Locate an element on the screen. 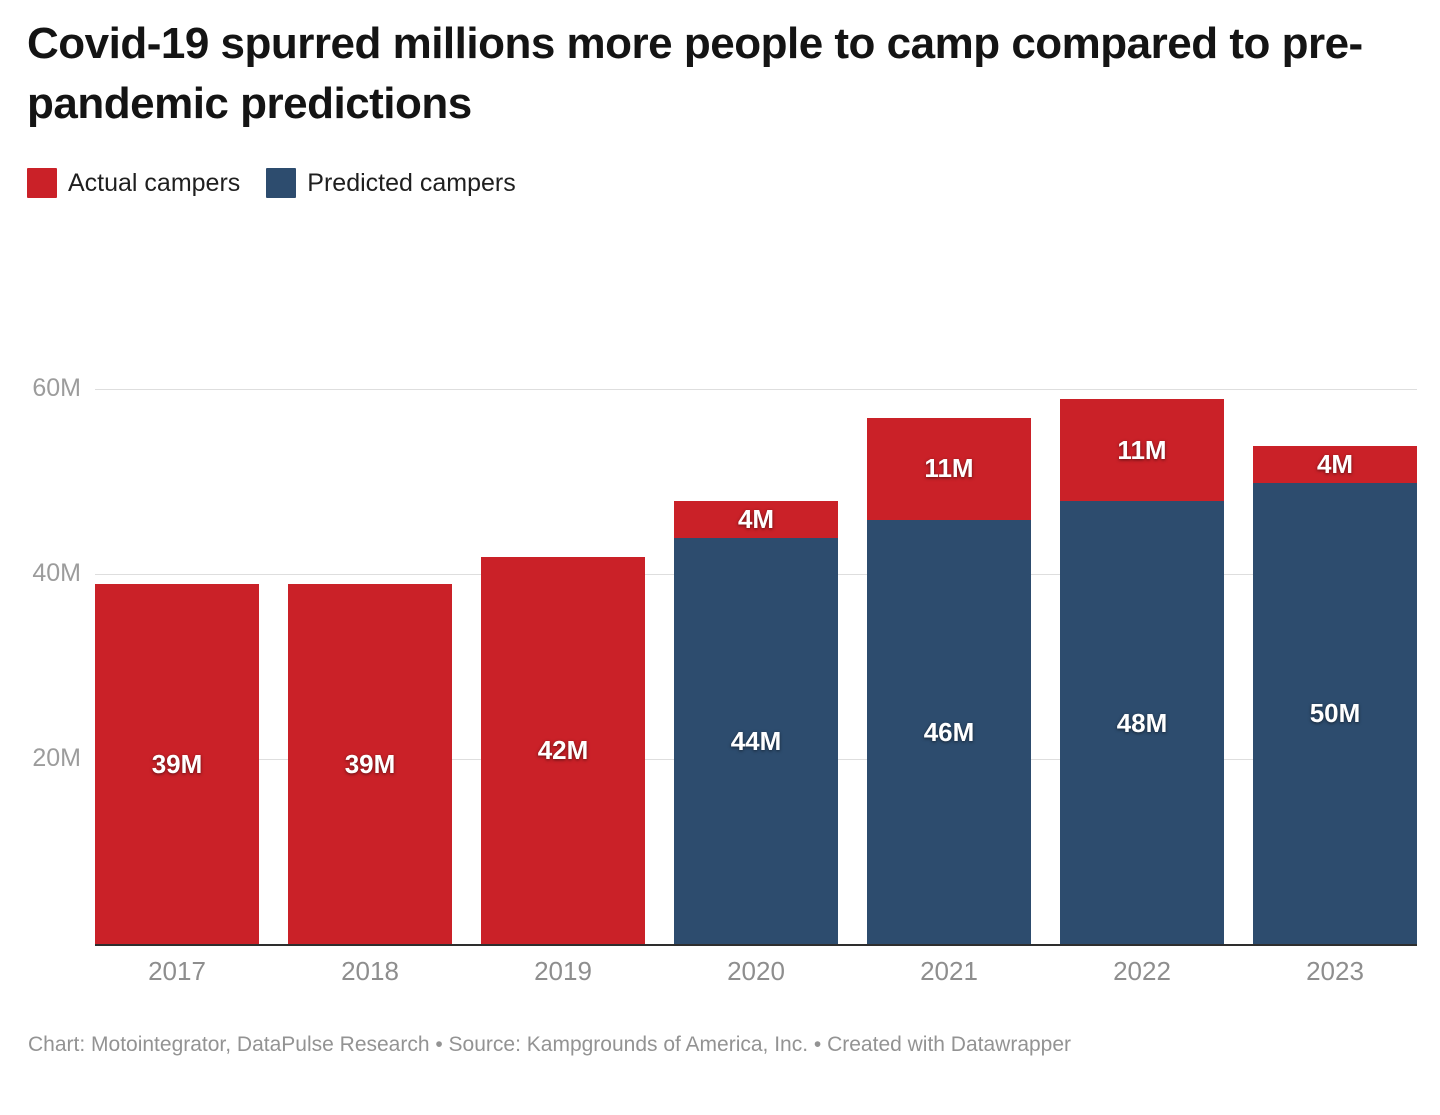  y-tick-label: 40M is located at coordinates (56, 573).